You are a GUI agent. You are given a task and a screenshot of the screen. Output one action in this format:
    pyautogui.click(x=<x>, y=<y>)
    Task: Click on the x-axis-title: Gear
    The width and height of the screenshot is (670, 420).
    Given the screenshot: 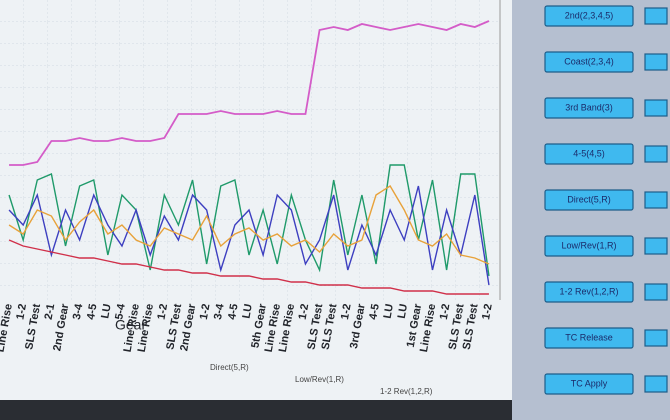 What is the action you would take?
    pyautogui.click(x=130, y=325)
    